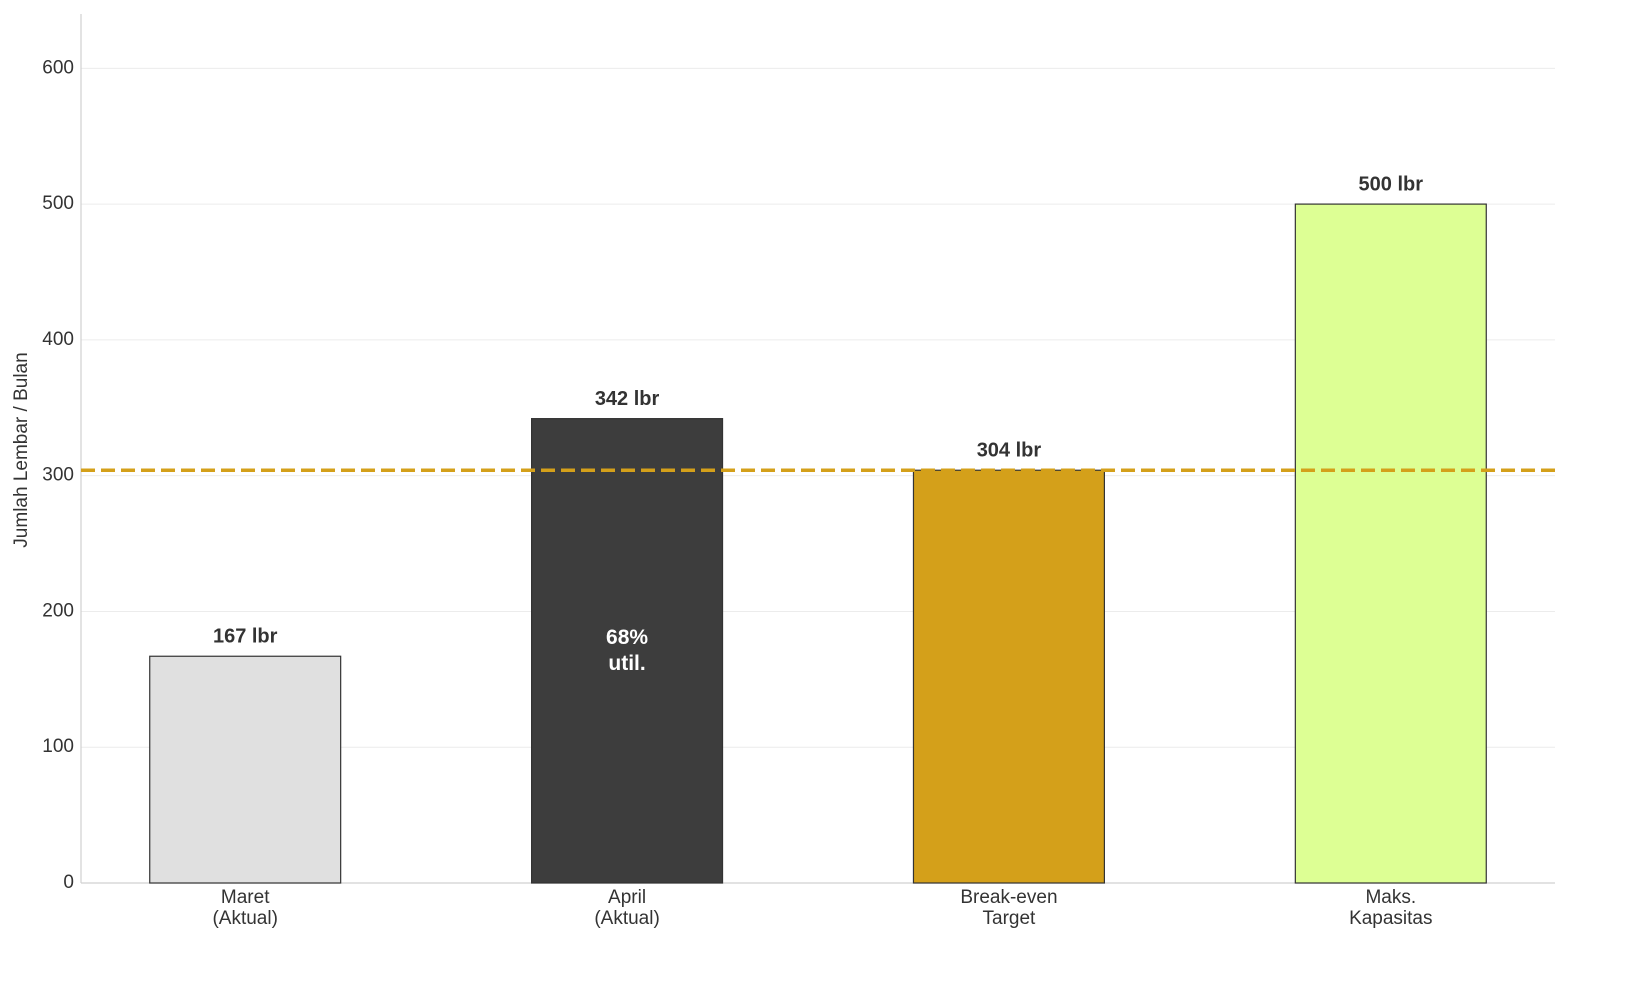  What do you see at coordinates (1391, 184) in the screenshot?
I see `value-label: 500 lbr` at bounding box center [1391, 184].